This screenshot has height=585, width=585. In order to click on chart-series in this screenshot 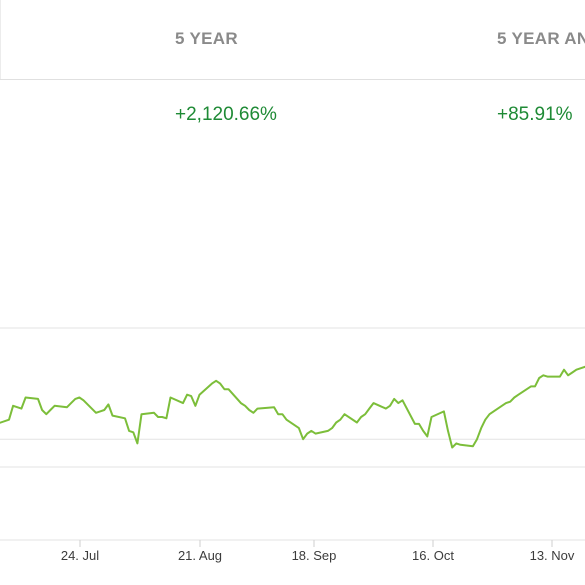, I will do `click(292, 407)`.